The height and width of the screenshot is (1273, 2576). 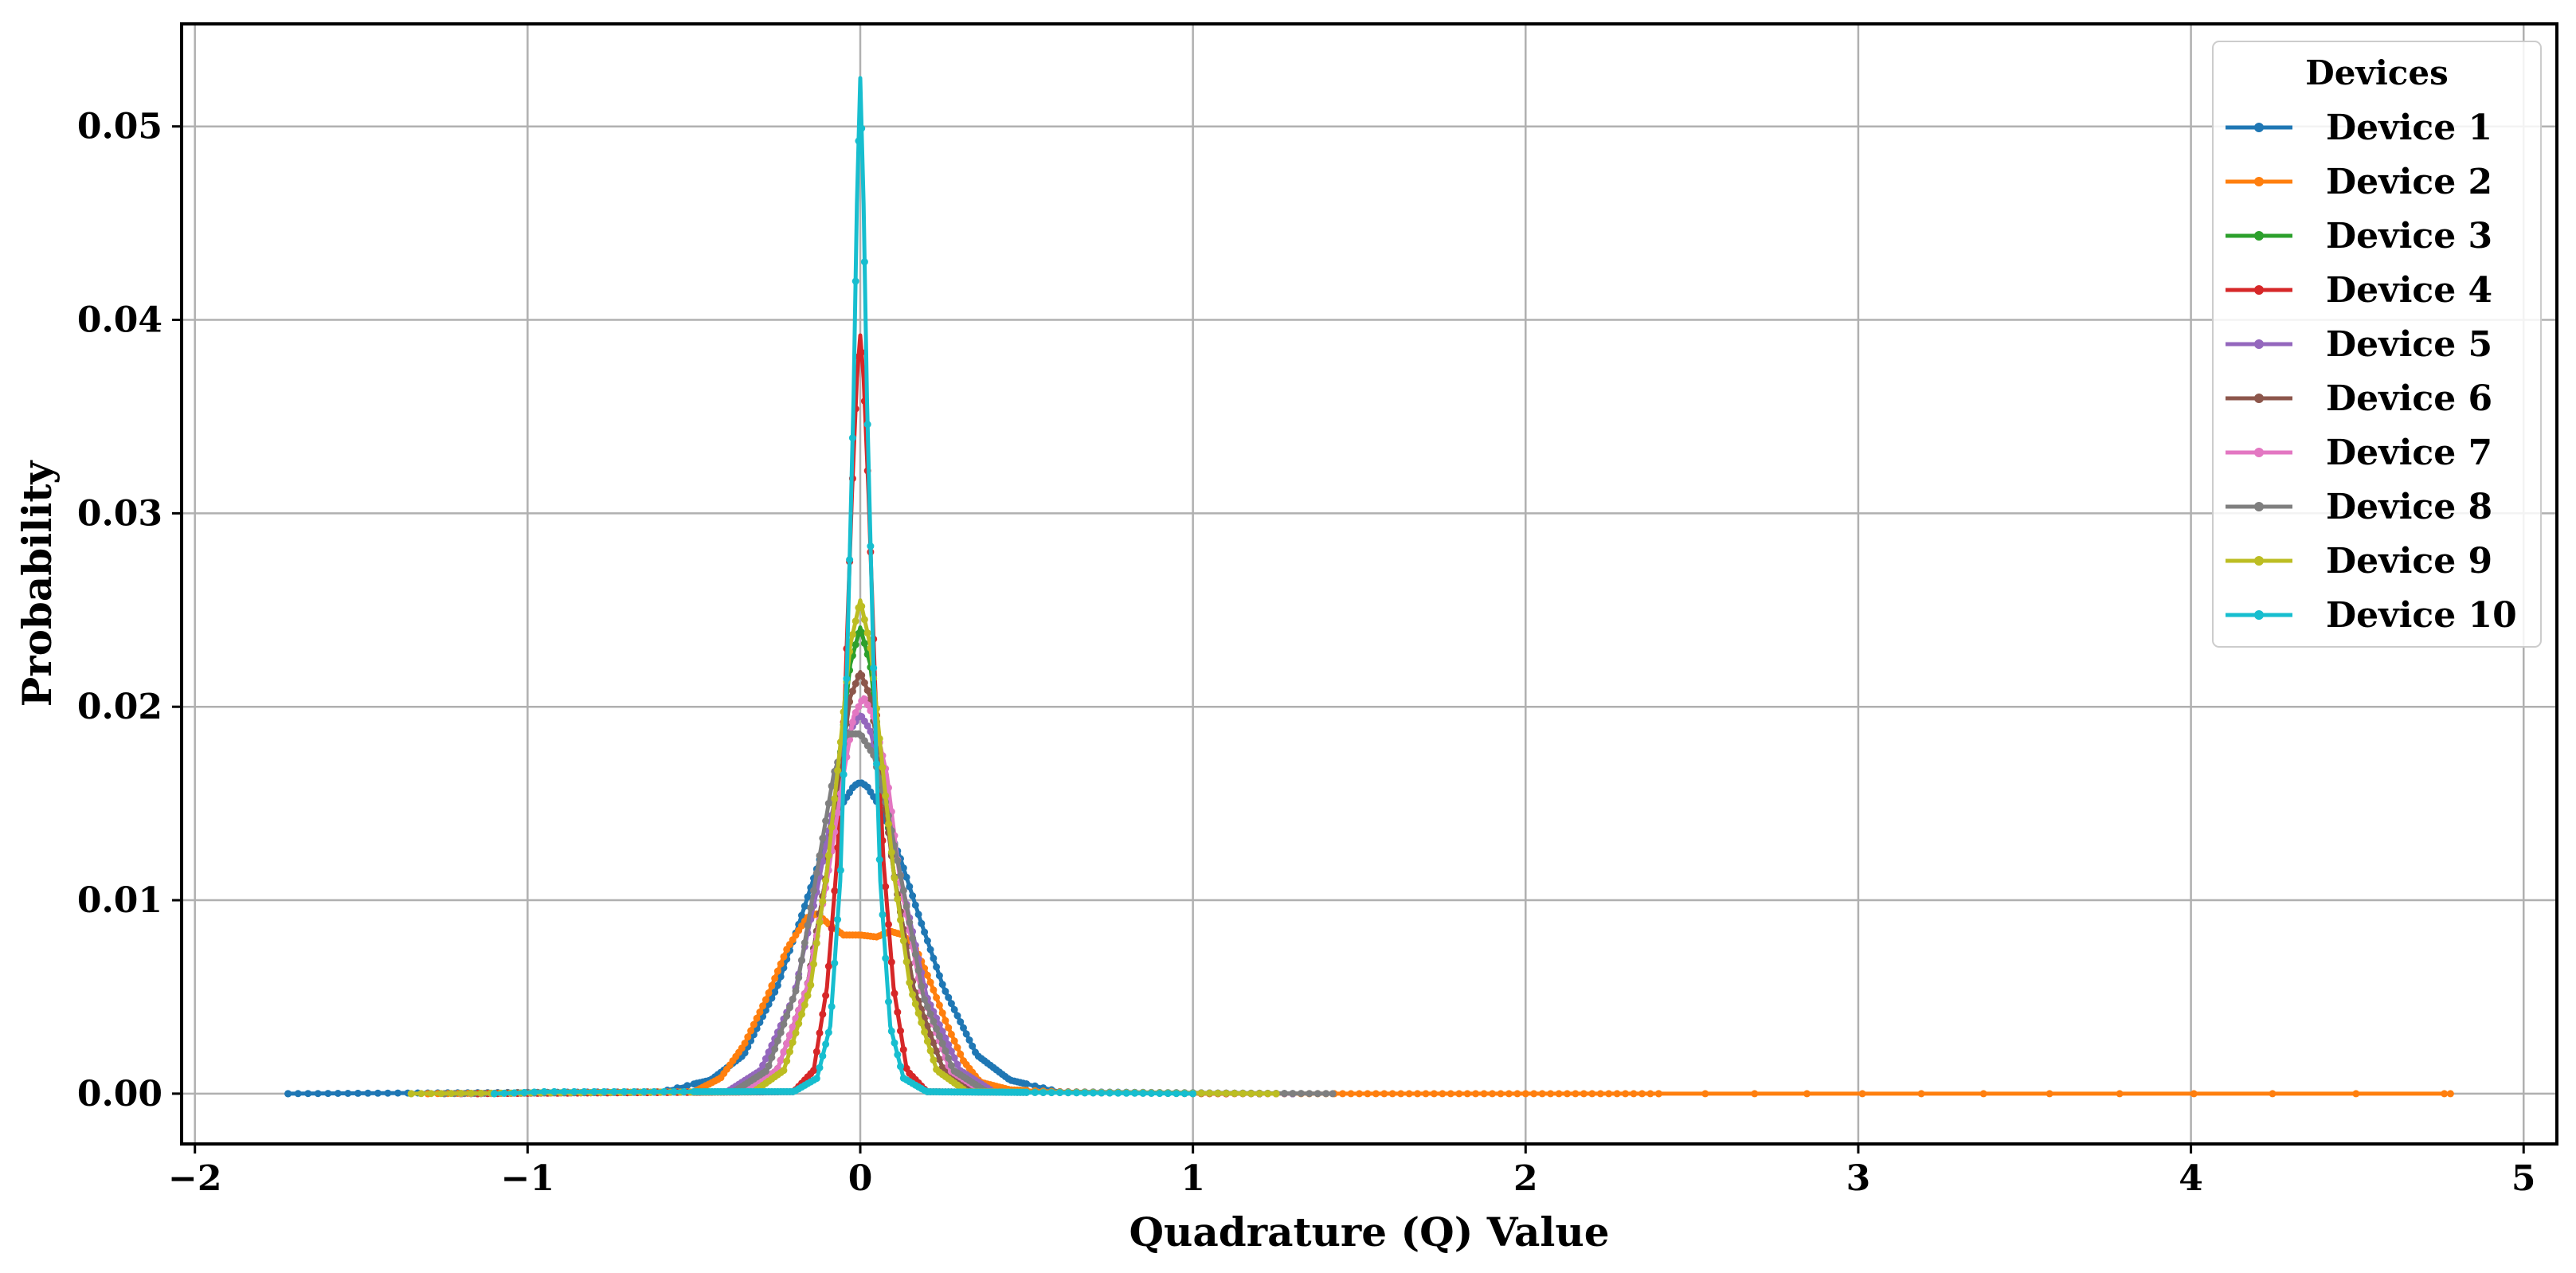 What do you see at coordinates (2359, 182) in the screenshot?
I see `legend-item: Device 2` at bounding box center [2359, 182].